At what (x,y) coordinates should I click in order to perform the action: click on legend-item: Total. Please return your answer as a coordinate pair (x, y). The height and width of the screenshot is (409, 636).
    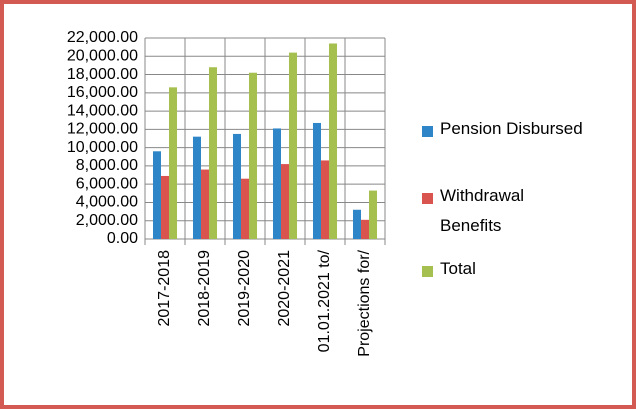
    Looking at the image, I should click on (504, 271).